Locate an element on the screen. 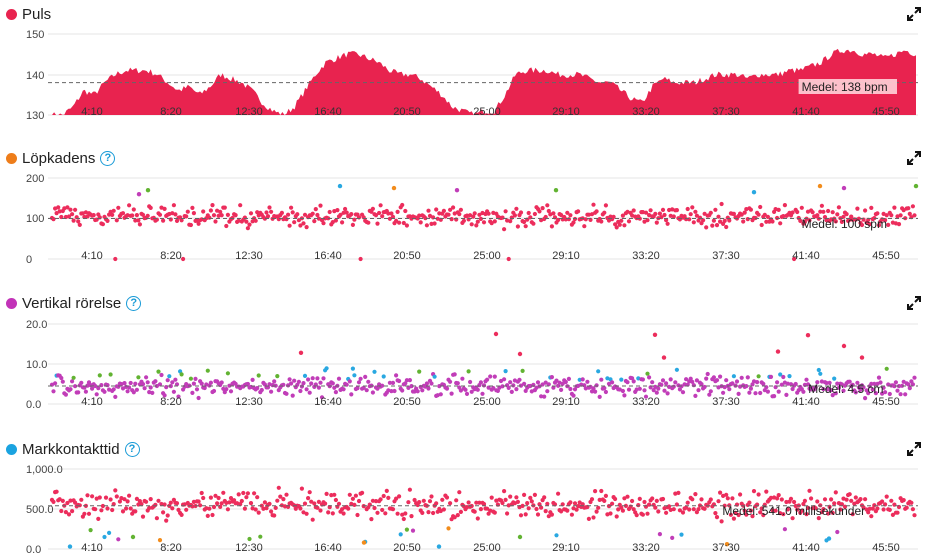 The width and height of the screenshot is (929, 560). average-label: Medel: 100 spm is located at coordinates (844, 224).